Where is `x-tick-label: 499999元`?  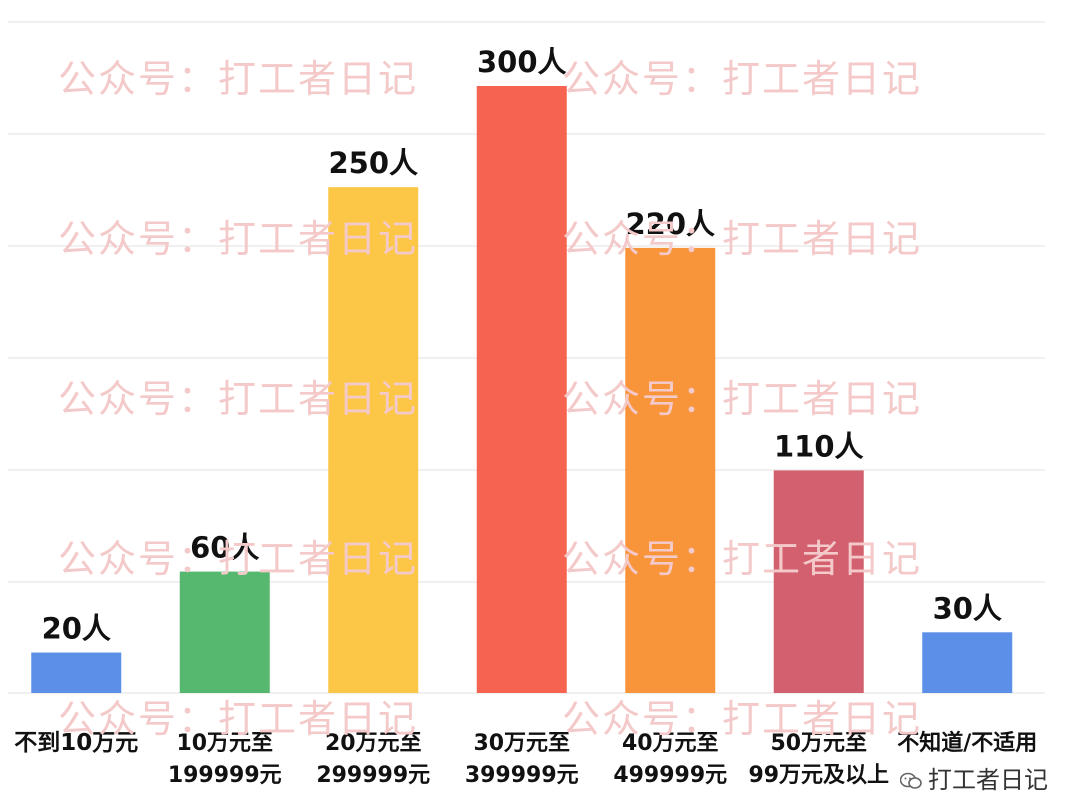
x-tick-label: 499999元 is located at coordinates (670, 775).